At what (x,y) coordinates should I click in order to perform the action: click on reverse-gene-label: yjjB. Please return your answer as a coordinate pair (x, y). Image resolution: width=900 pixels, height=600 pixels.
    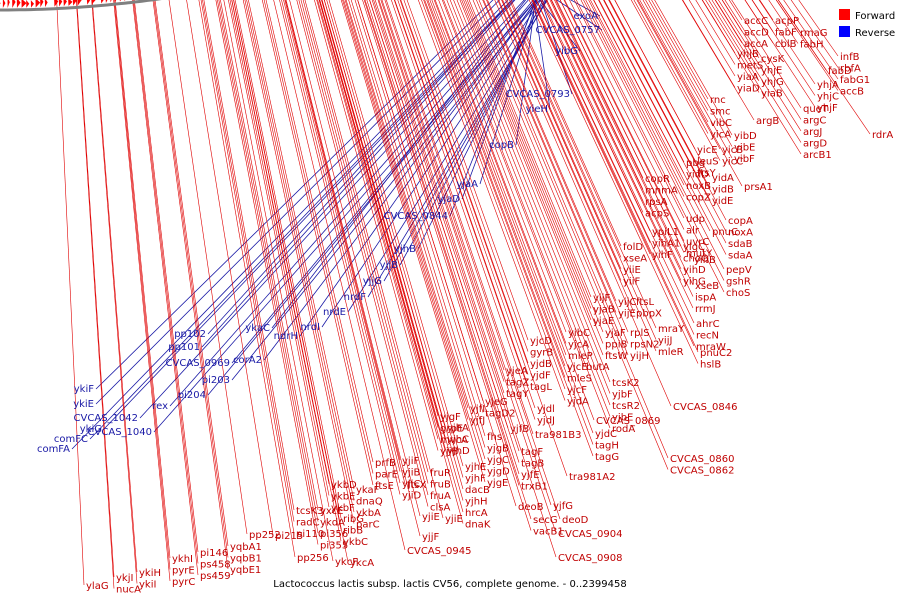
    Looking at the image, I should click on (389, 265).